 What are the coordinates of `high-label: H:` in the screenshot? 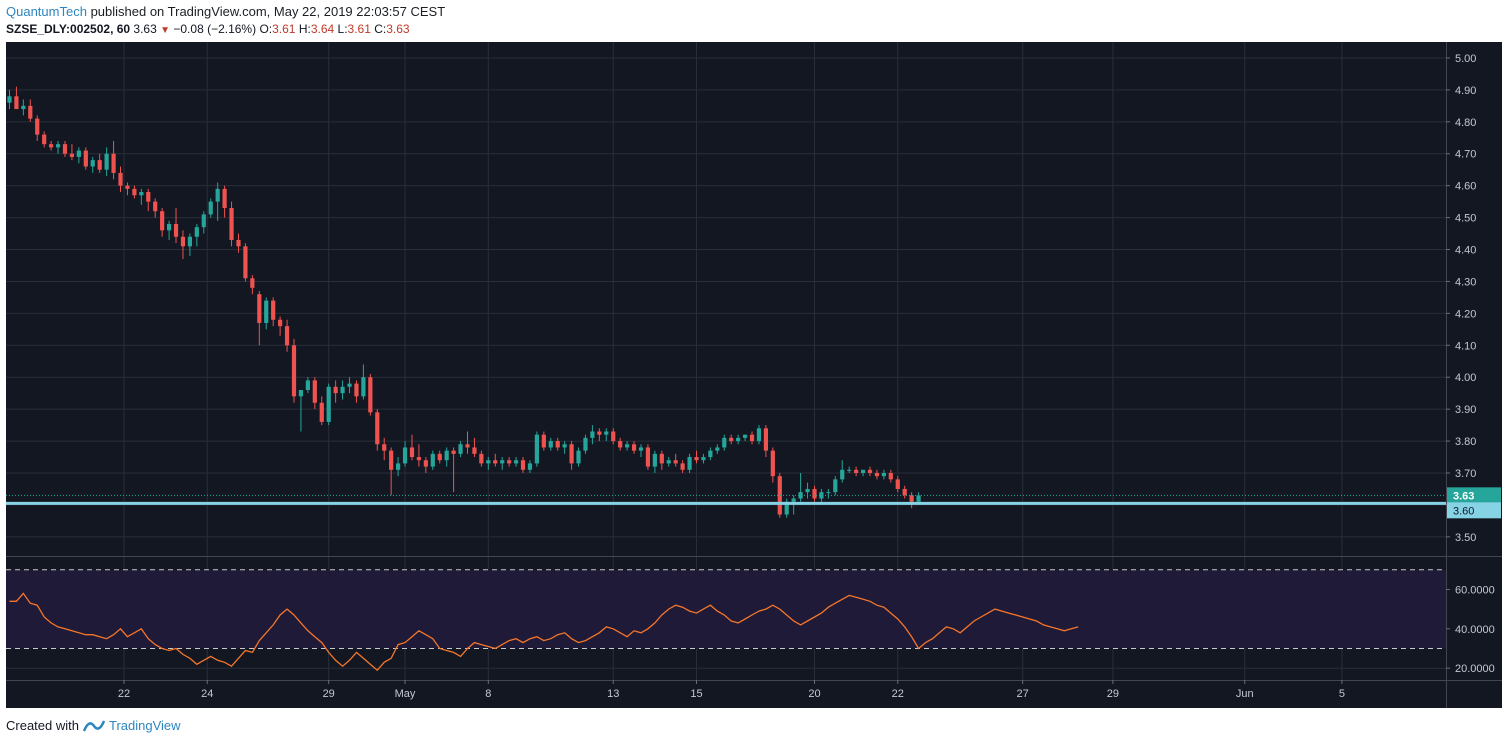 It's located at (304, 29).